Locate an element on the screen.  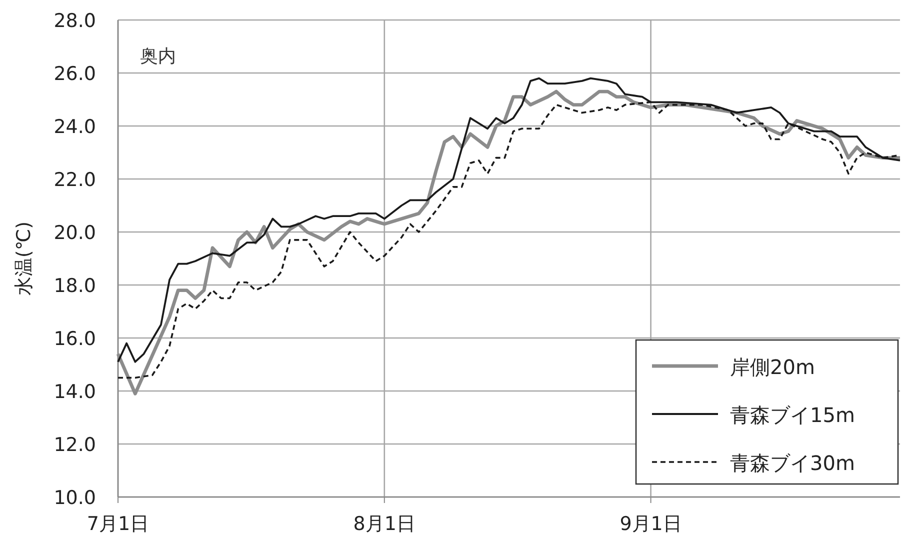
x-tick-label: 7月1日 is located at coordinates (118, 524).